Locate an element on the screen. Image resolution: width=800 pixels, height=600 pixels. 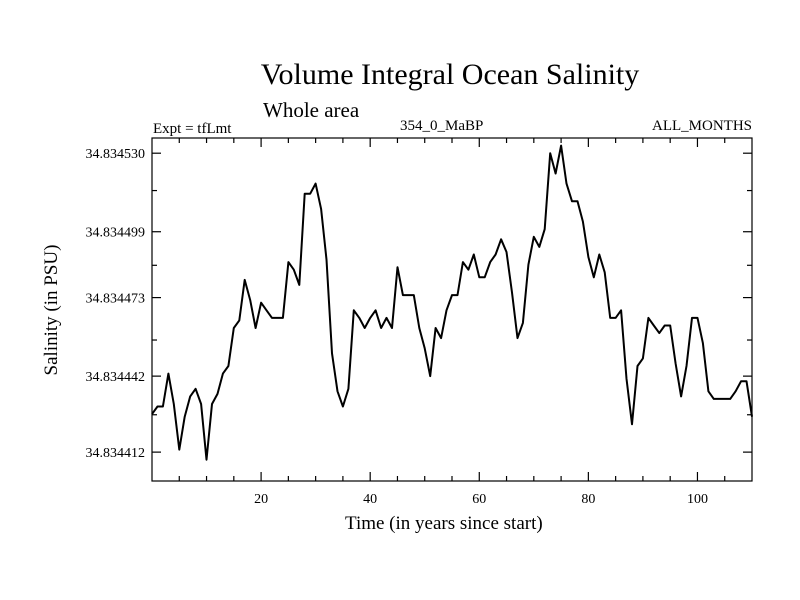
x-tick-label: 40 is located at coordinates (370, 499).